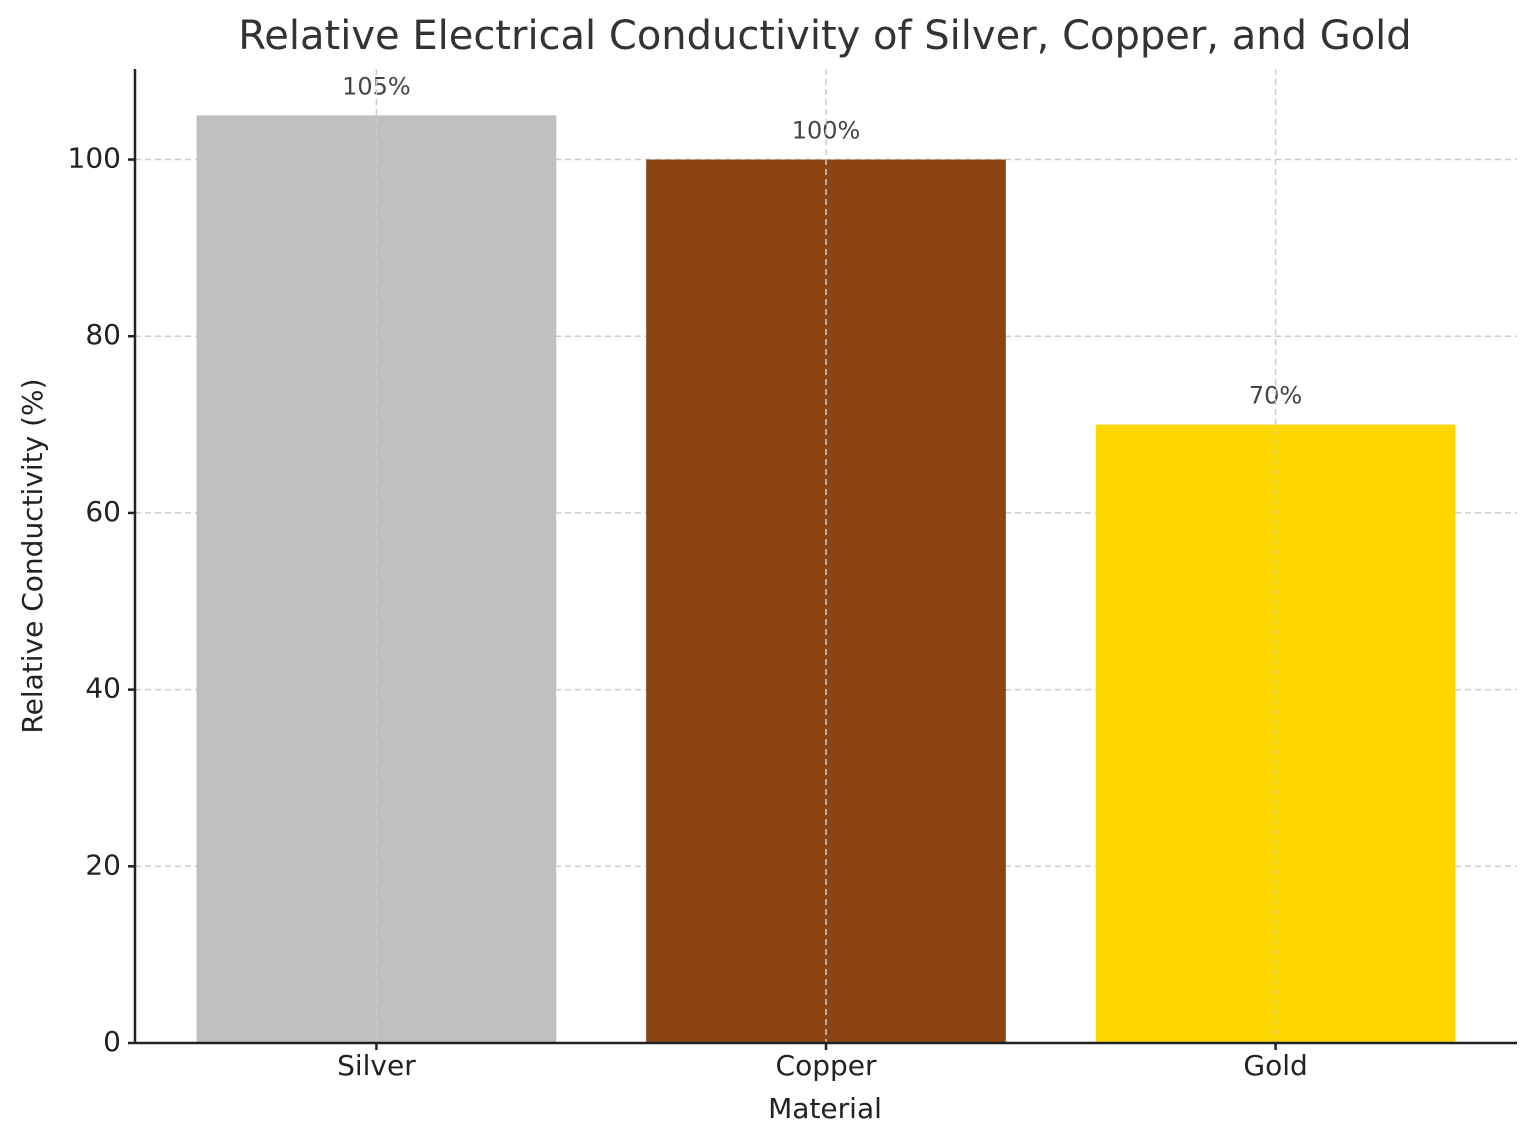 This screenshot has width=1536, height=1147. What do you see at coordinates (103, 864) in the screenshot?
I see `y-tick-label: 20` at bounding box center [103, 864].